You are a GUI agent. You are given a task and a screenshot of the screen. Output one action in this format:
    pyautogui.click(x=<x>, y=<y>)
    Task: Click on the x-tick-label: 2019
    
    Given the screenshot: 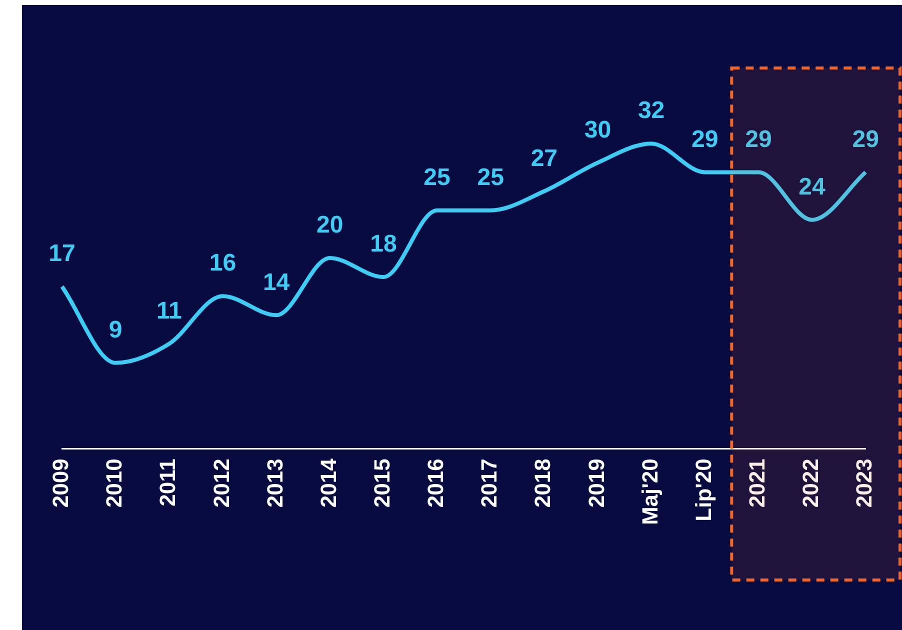 What is the action you would take?
    pyautogui.click(x=596, y=483)
    